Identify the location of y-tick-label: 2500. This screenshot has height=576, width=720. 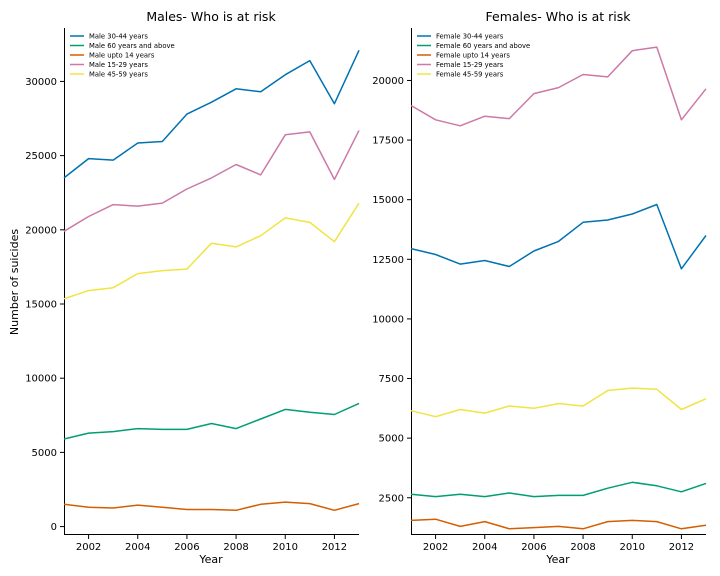
(391, 498).